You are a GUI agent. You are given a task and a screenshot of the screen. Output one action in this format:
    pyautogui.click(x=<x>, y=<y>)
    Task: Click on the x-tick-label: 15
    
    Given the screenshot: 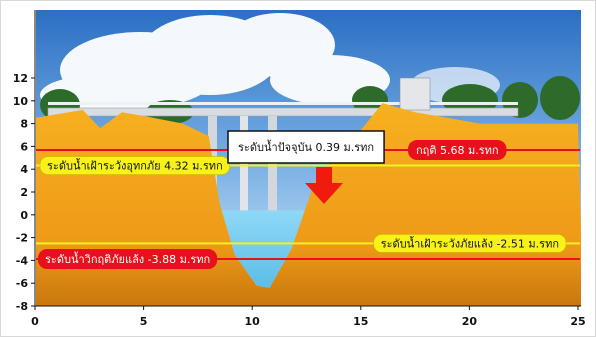 What is the action you would take?
    pyautogui.click(x=360, y=321)
    